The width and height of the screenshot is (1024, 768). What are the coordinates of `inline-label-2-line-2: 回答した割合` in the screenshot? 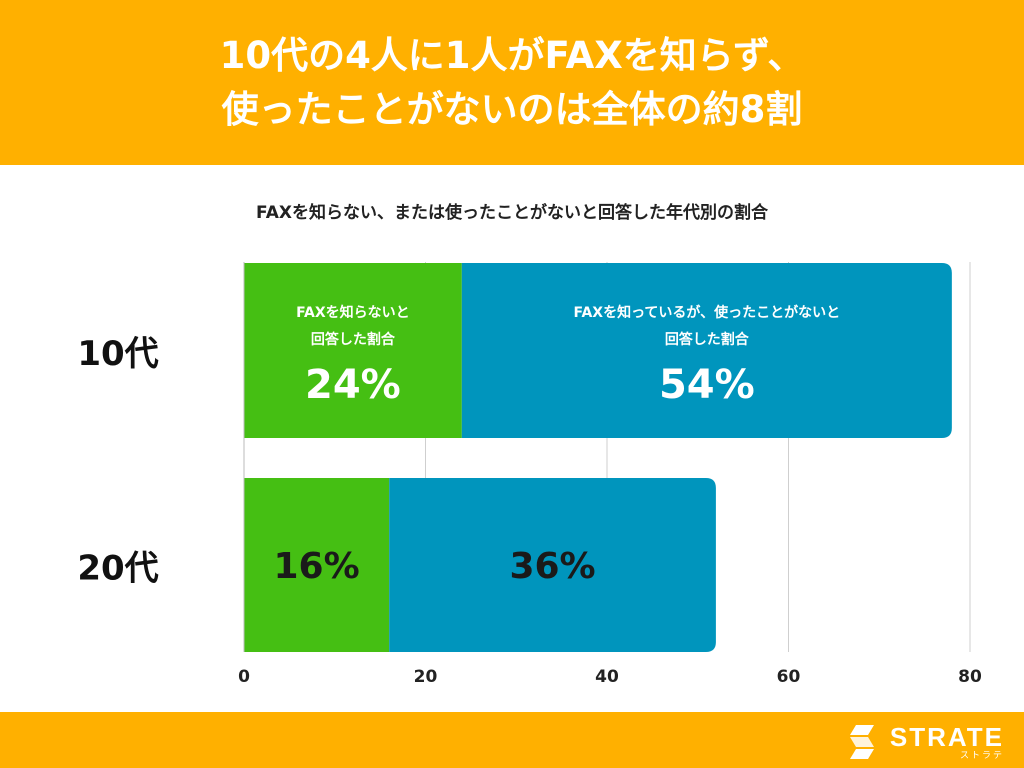 It's located at (707, 339).